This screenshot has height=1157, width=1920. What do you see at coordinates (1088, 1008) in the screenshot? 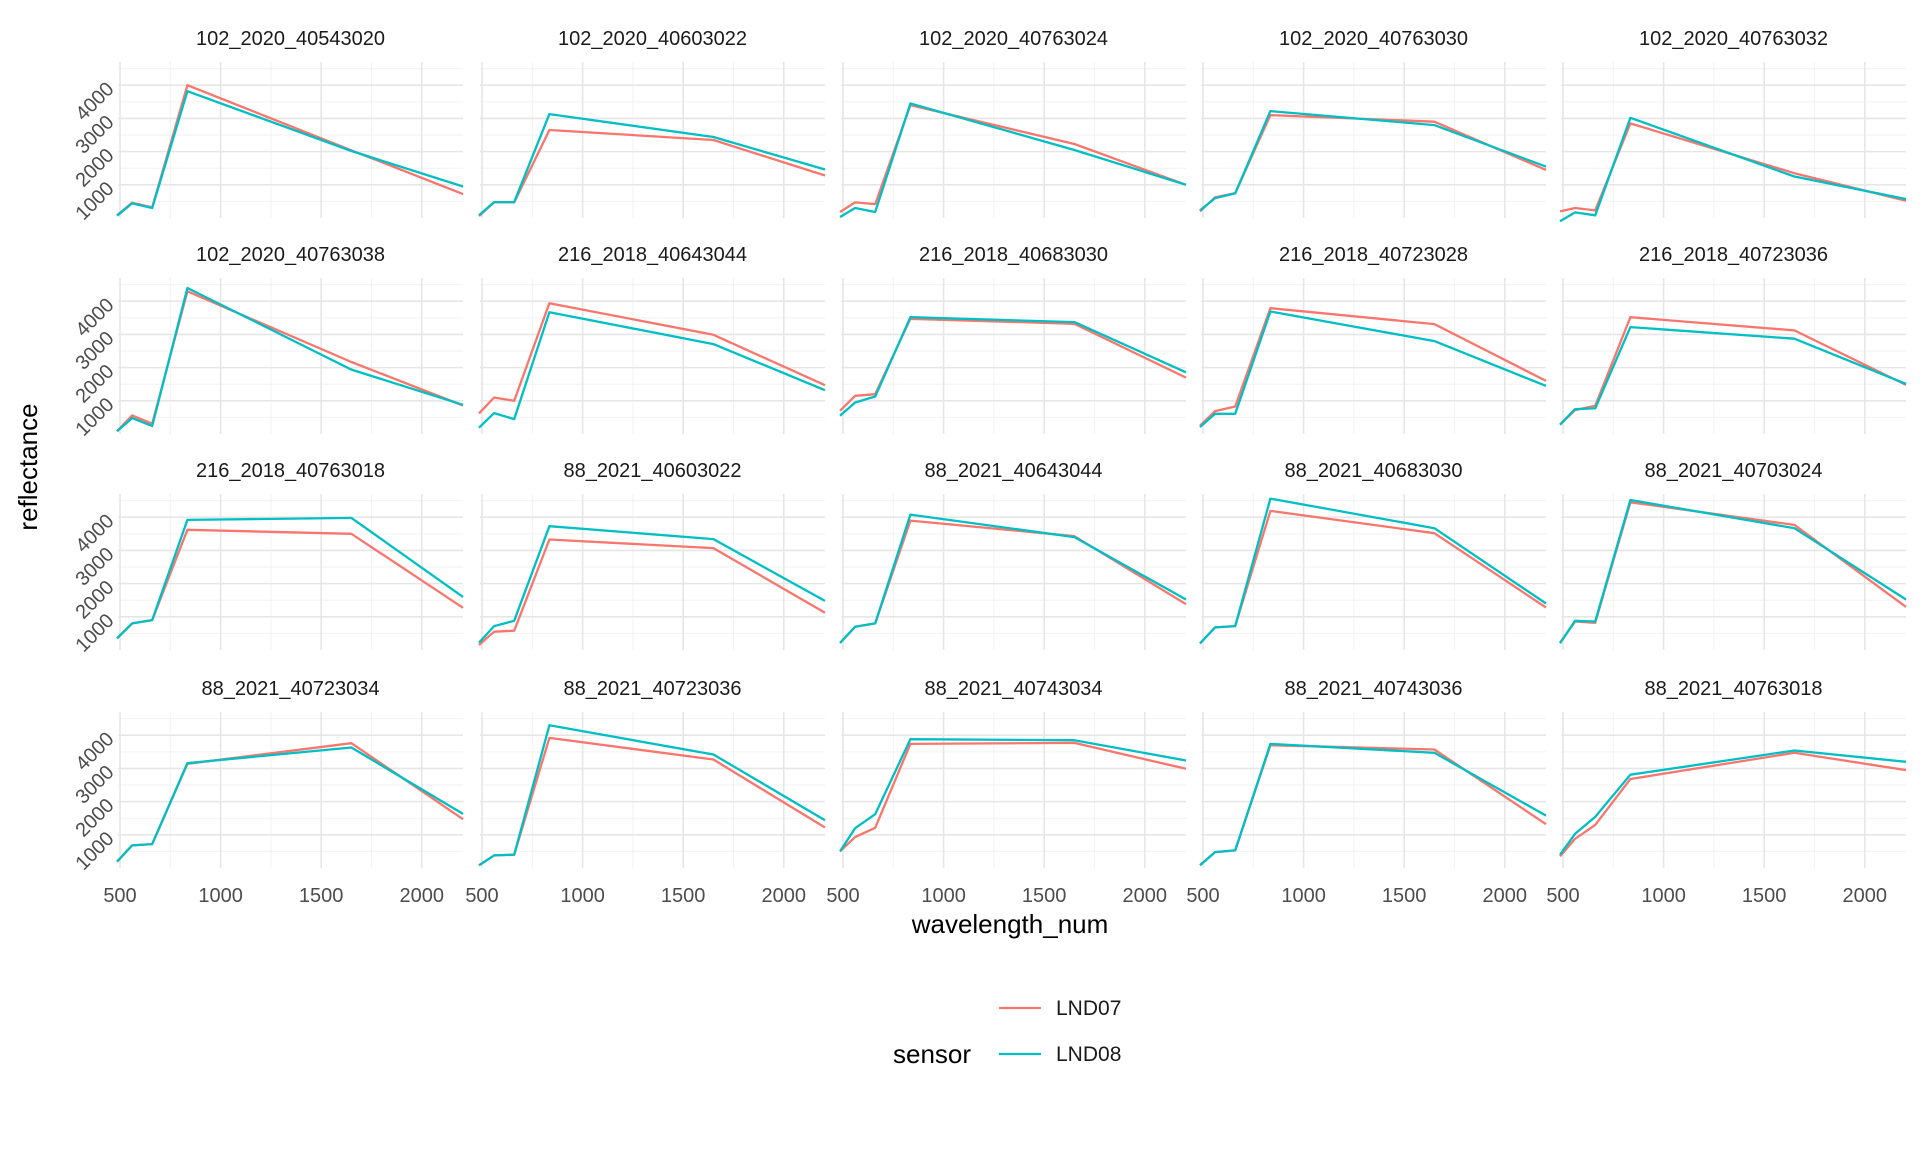
I see `legend-label-lnd07: LND07` at bounding box center [1088, 1008].